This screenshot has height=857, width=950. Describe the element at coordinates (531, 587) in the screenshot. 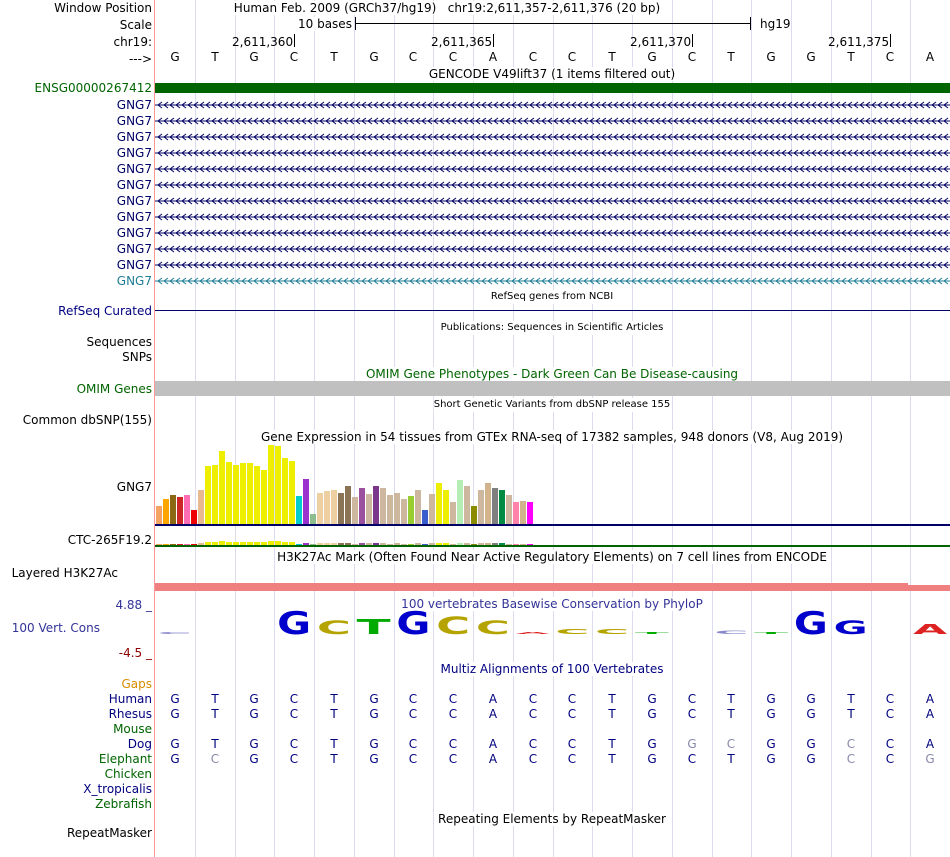

I see `h3k27ac-signal` at that location.